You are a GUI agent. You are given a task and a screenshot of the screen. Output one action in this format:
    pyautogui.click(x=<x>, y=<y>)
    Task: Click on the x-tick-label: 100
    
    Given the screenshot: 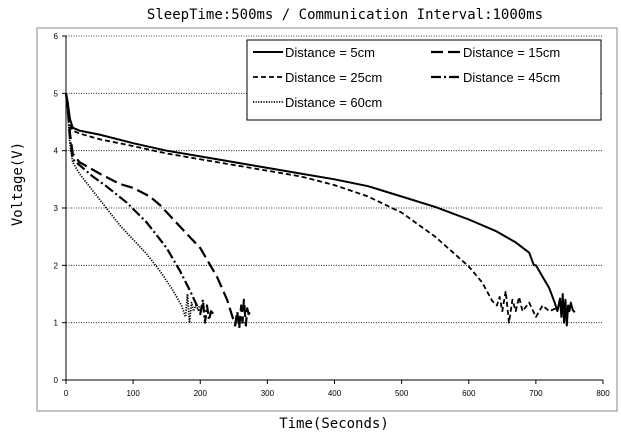 What is the action you would take?
    pyautogui.click(x=133, y=393)
    